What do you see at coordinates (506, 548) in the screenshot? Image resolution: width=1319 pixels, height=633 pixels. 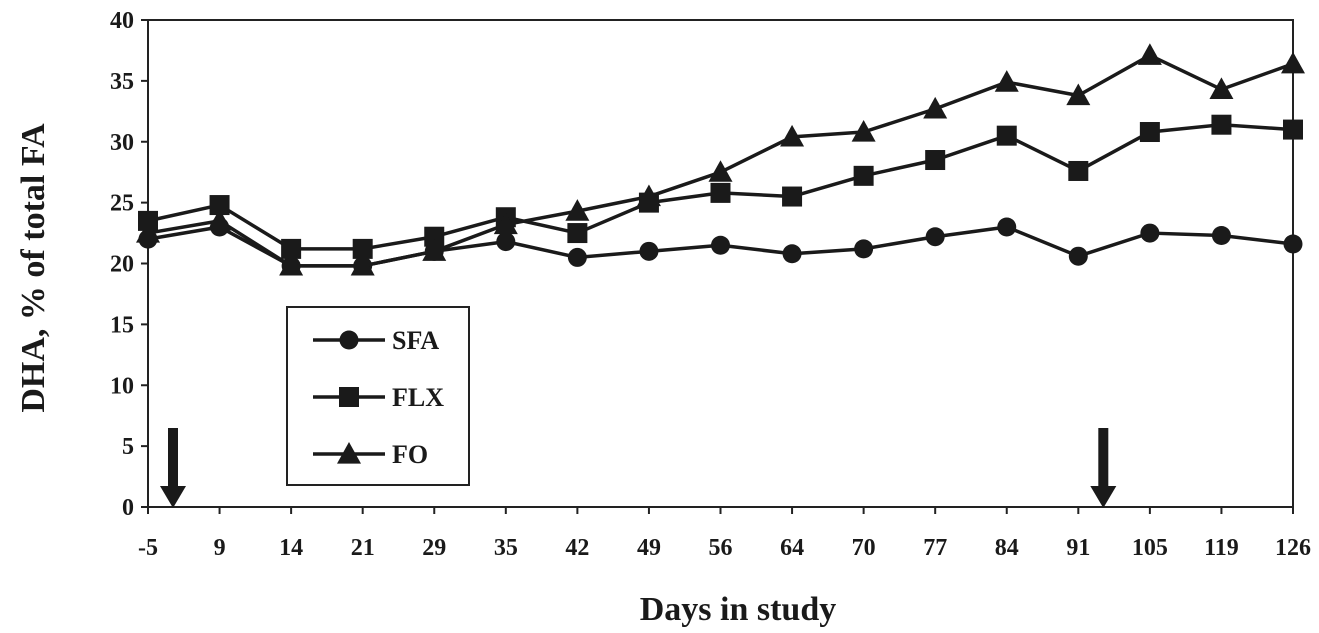 I see `x-tick-label: 35` at bounding box center [506, 548].